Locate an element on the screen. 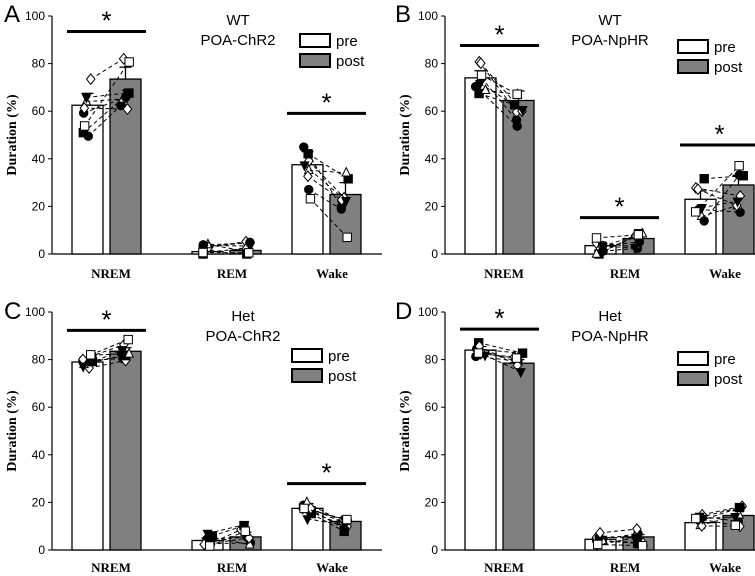  category-label: Wake is located at coordinates (332, 273).